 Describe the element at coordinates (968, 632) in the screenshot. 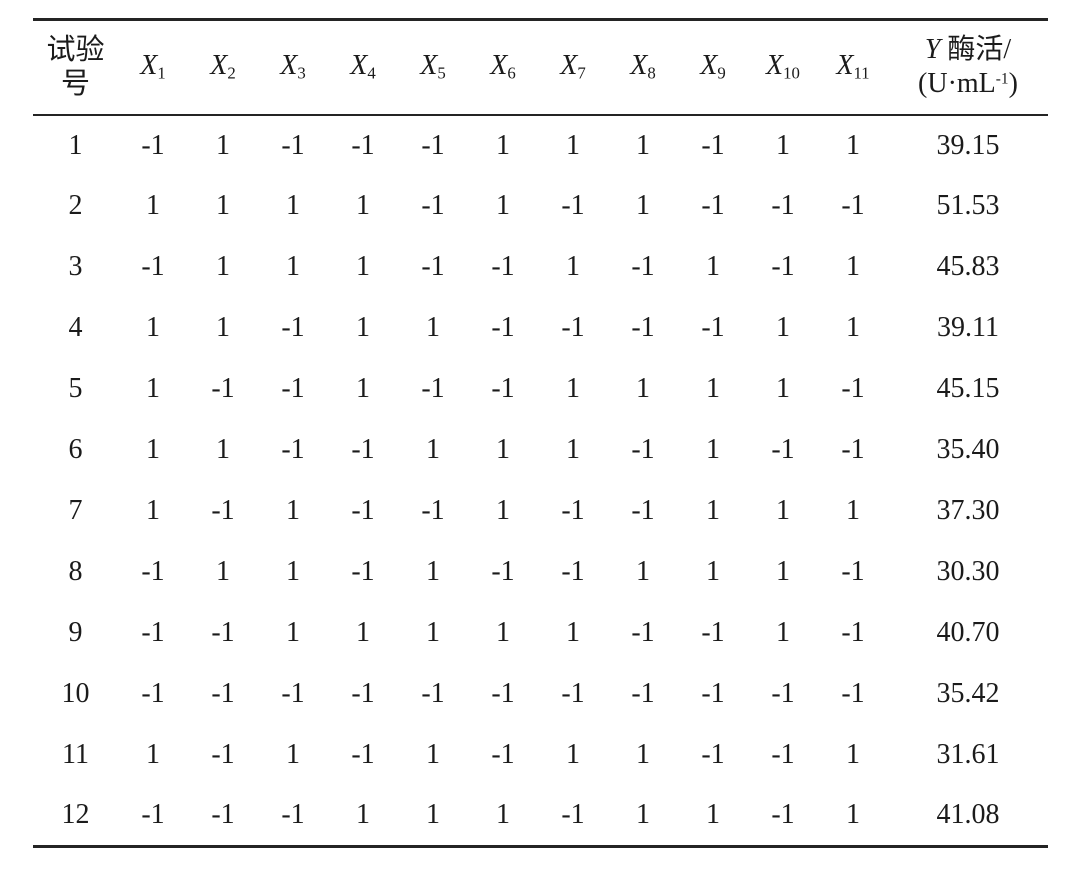

I see `cell-y-enzyme-activity: 40.70` at that location.